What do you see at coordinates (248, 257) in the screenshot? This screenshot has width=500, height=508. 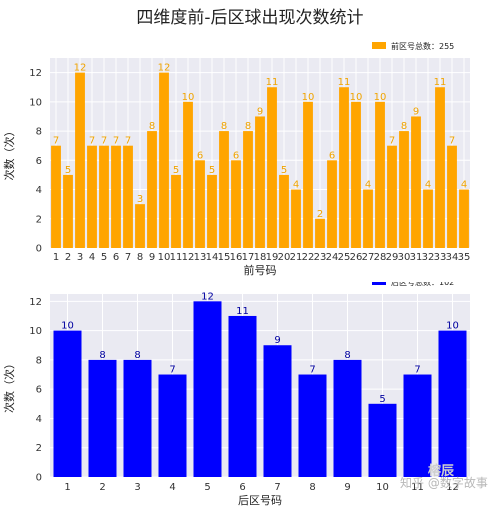 I see `x-tick-label: 17` at bounding box center [248, 257].